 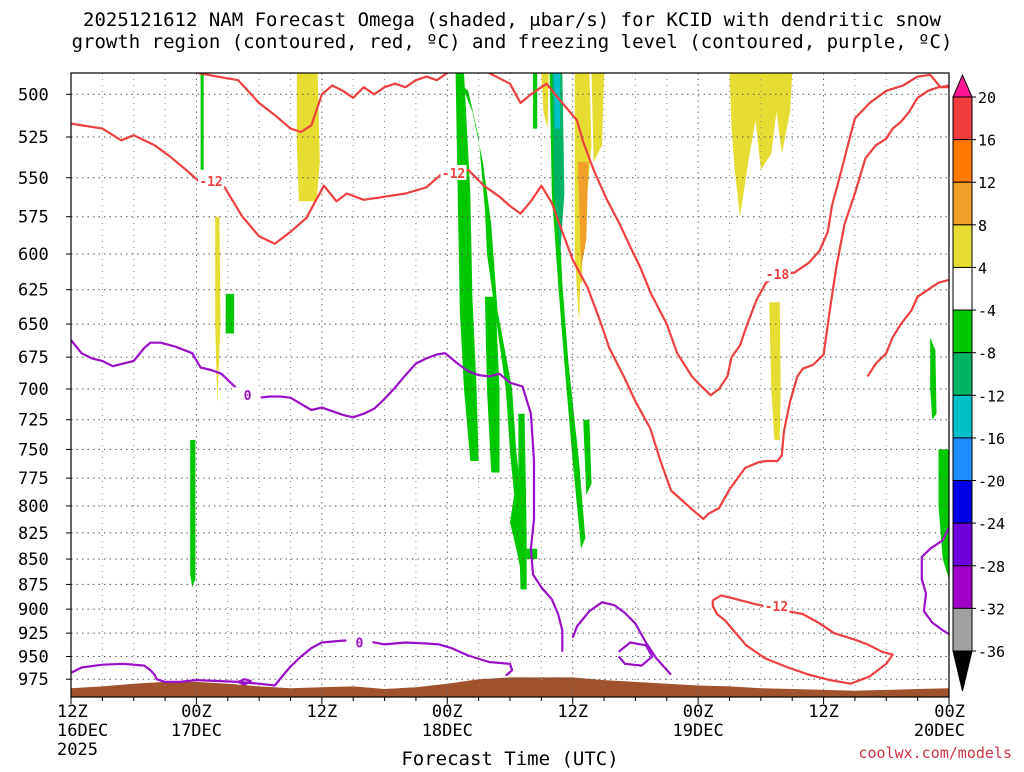 I want to click on y-tick-label-550: 550, so click(x=33, y=179).